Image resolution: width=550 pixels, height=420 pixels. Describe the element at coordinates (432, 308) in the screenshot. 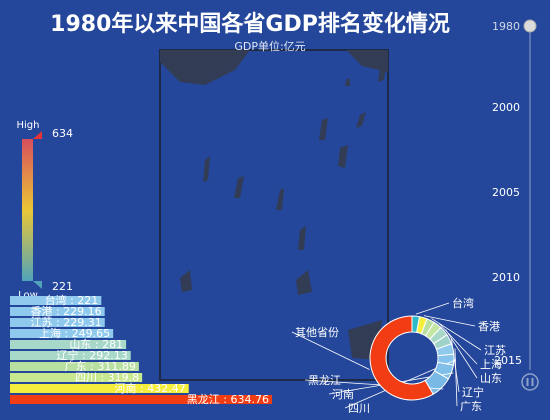

I see `donut-leader-台湾` at that location.